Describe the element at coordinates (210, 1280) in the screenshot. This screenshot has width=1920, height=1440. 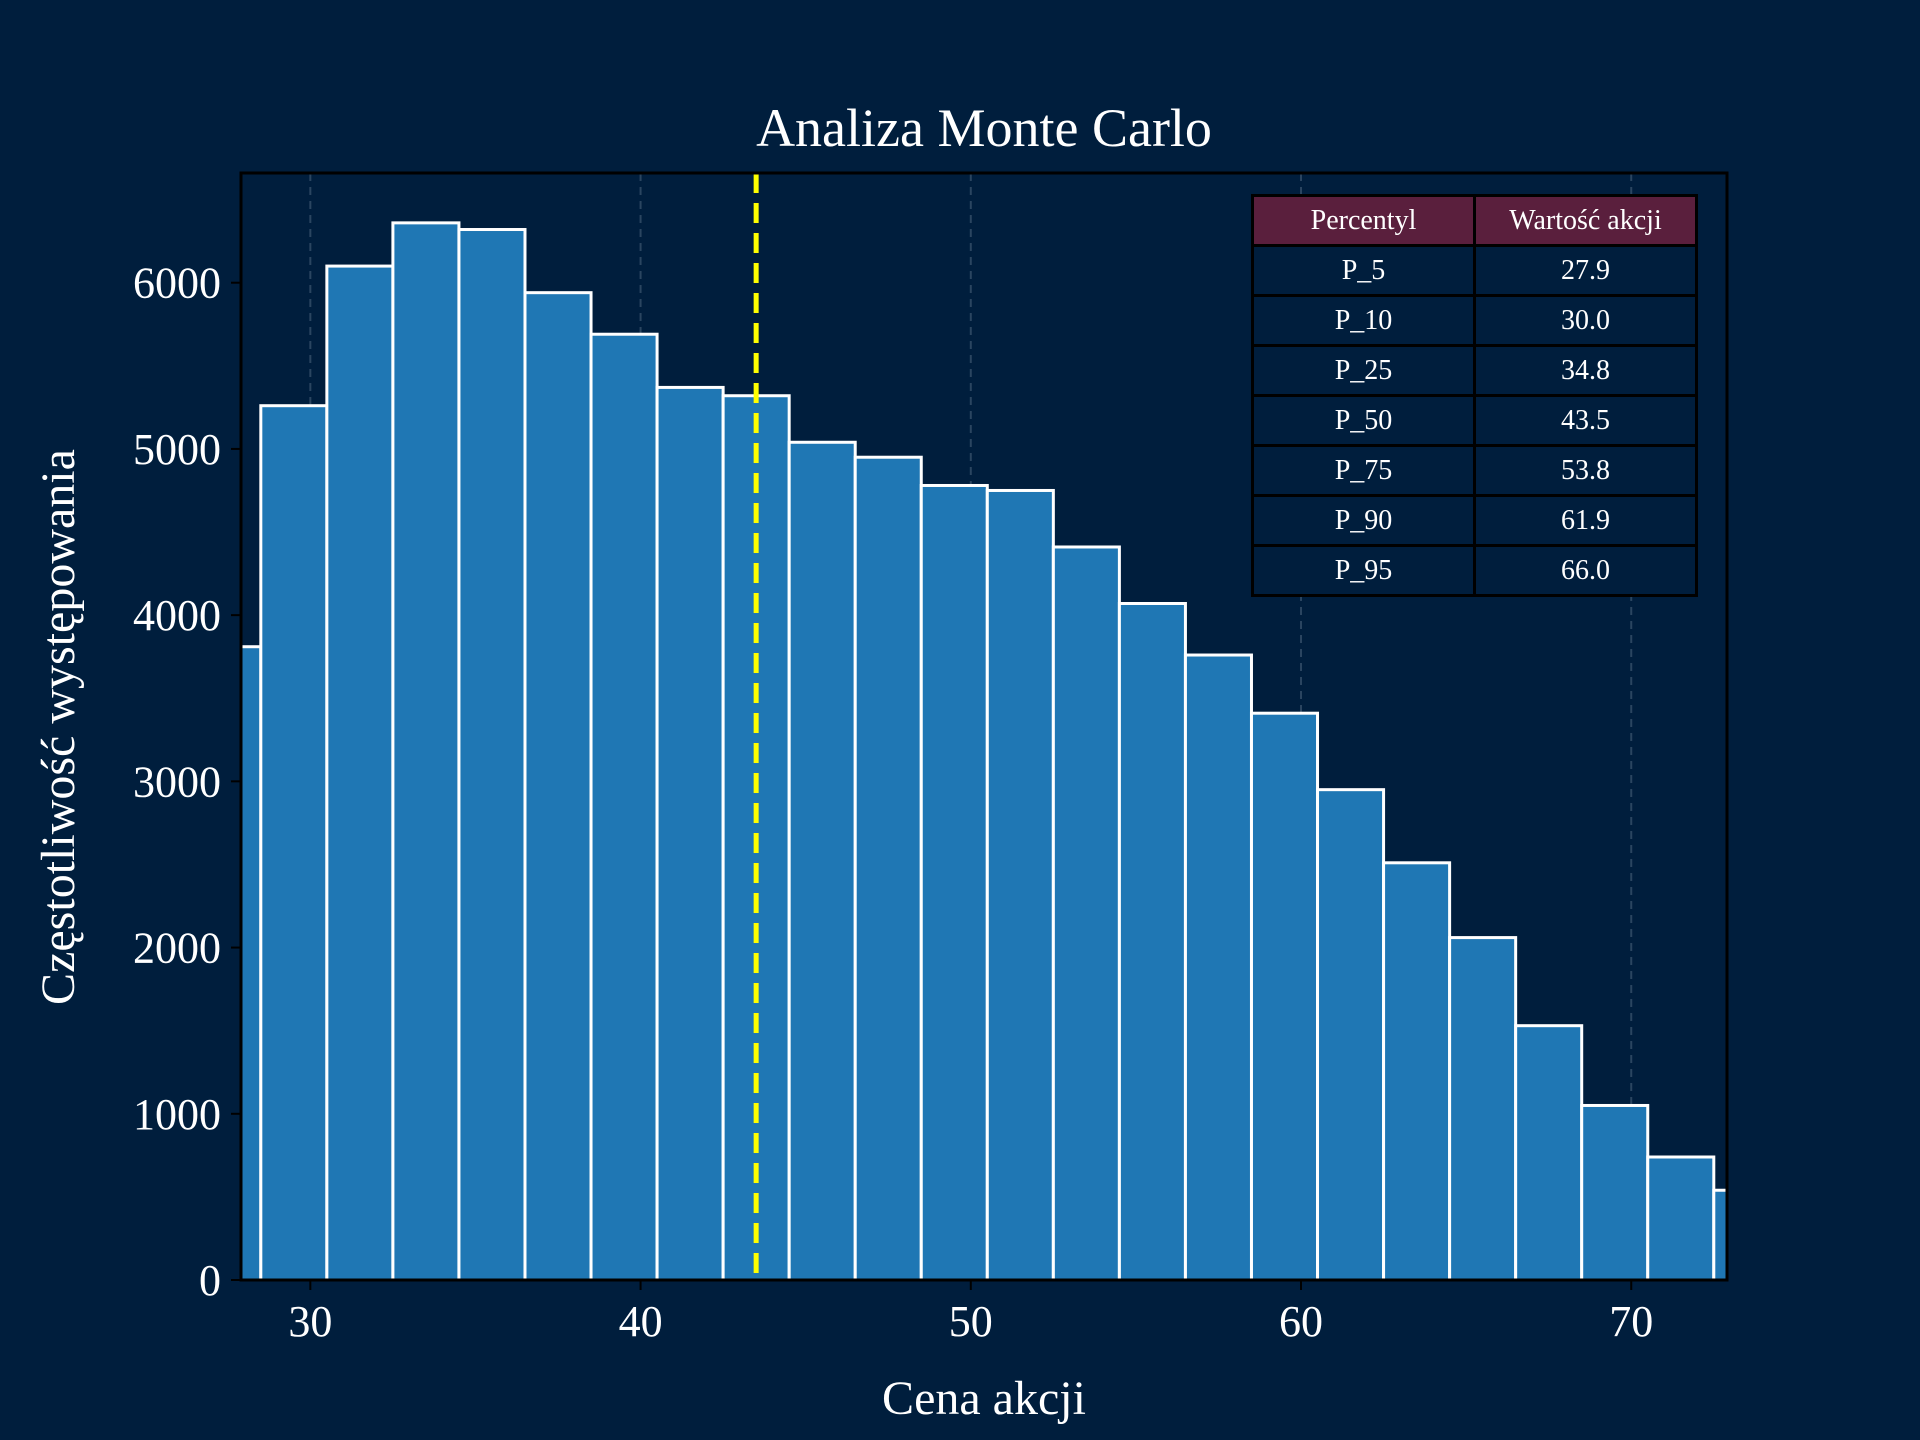
I see `y-tick-label: 0` at that location.